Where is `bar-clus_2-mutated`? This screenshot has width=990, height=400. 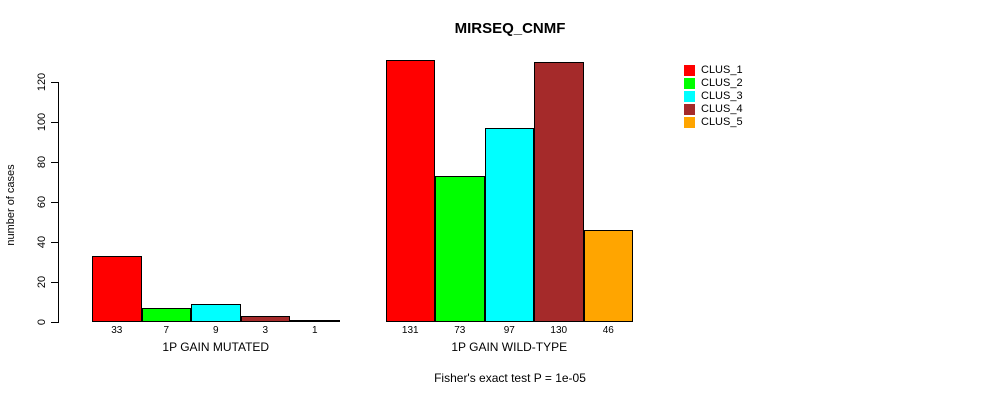 bar-clus_2-mutated is located at coordinates (166, 315).